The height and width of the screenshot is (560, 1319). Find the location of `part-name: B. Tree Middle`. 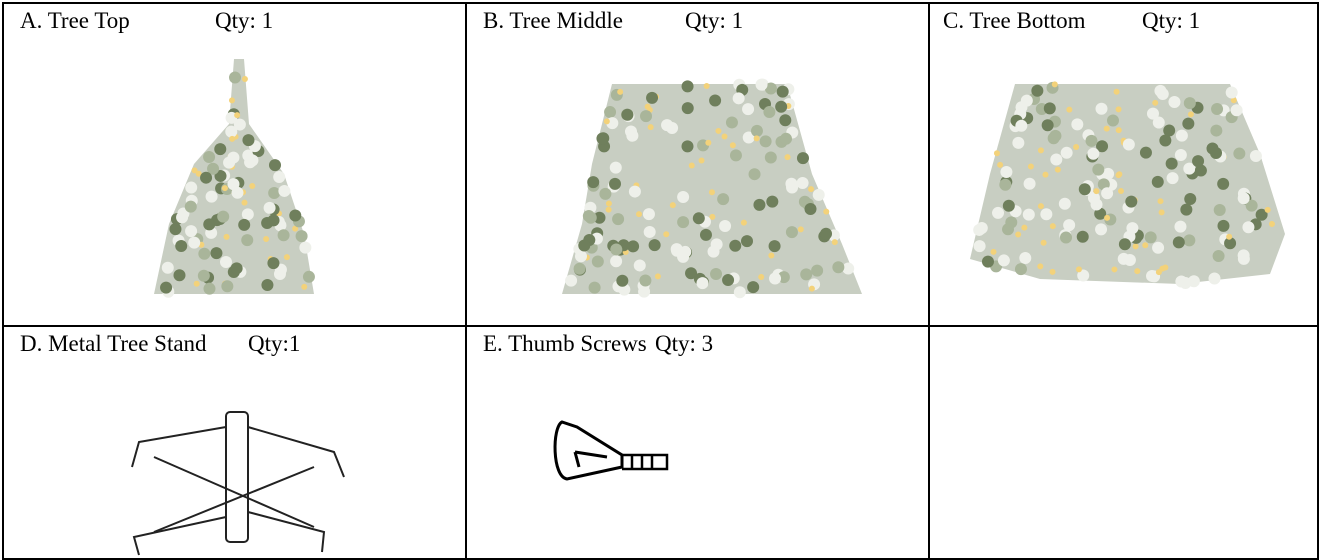

part-name: B. Tree Middle is located at coordinates (553, 20).